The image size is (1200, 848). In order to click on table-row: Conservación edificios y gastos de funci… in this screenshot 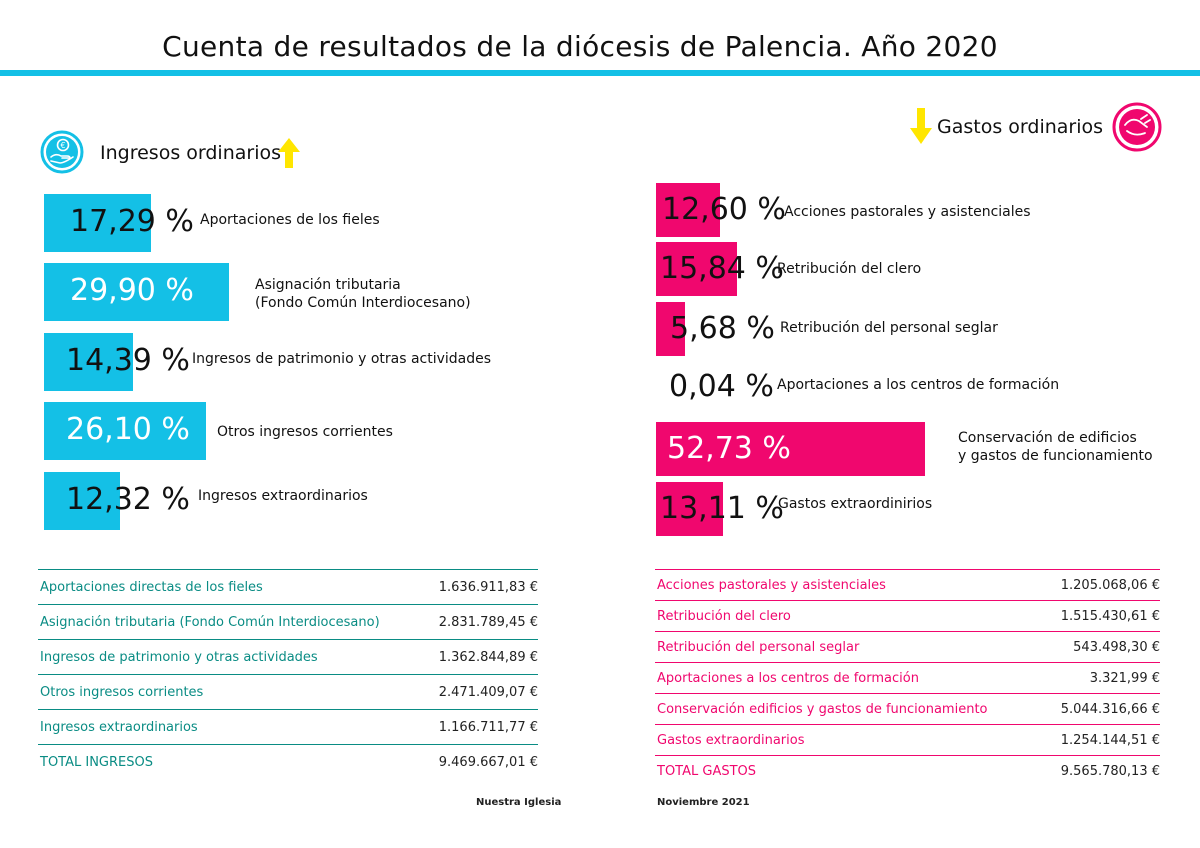, I will do `click(907, 709)`.